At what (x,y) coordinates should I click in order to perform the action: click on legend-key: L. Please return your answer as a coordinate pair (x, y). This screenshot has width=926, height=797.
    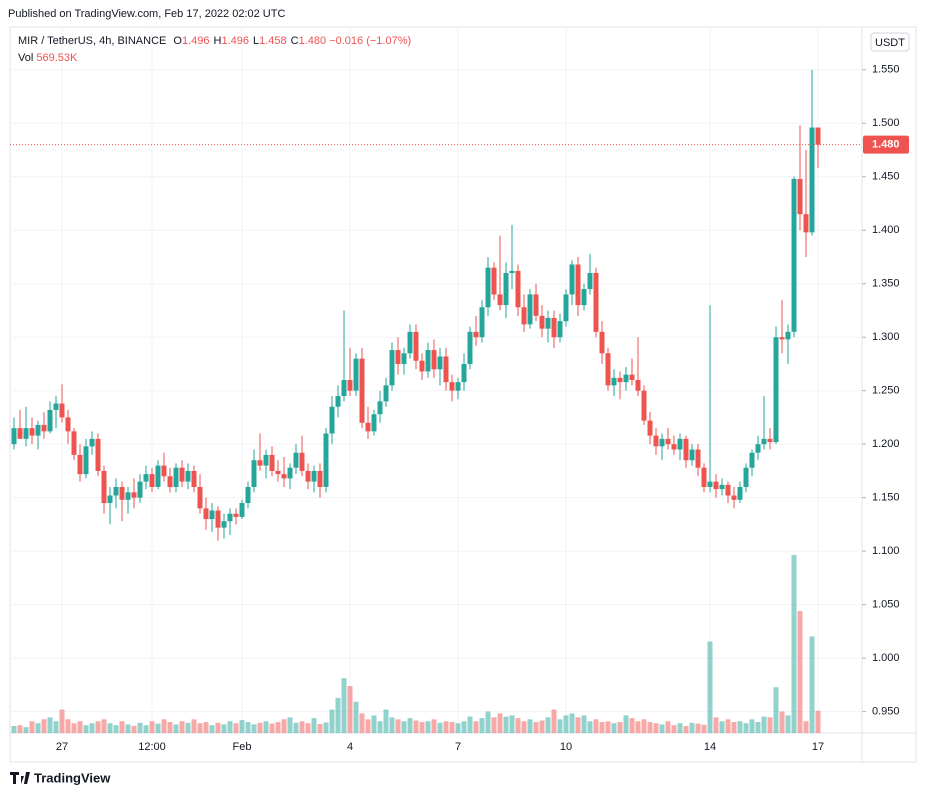
    Looking at the image, I should click on (256, 41).